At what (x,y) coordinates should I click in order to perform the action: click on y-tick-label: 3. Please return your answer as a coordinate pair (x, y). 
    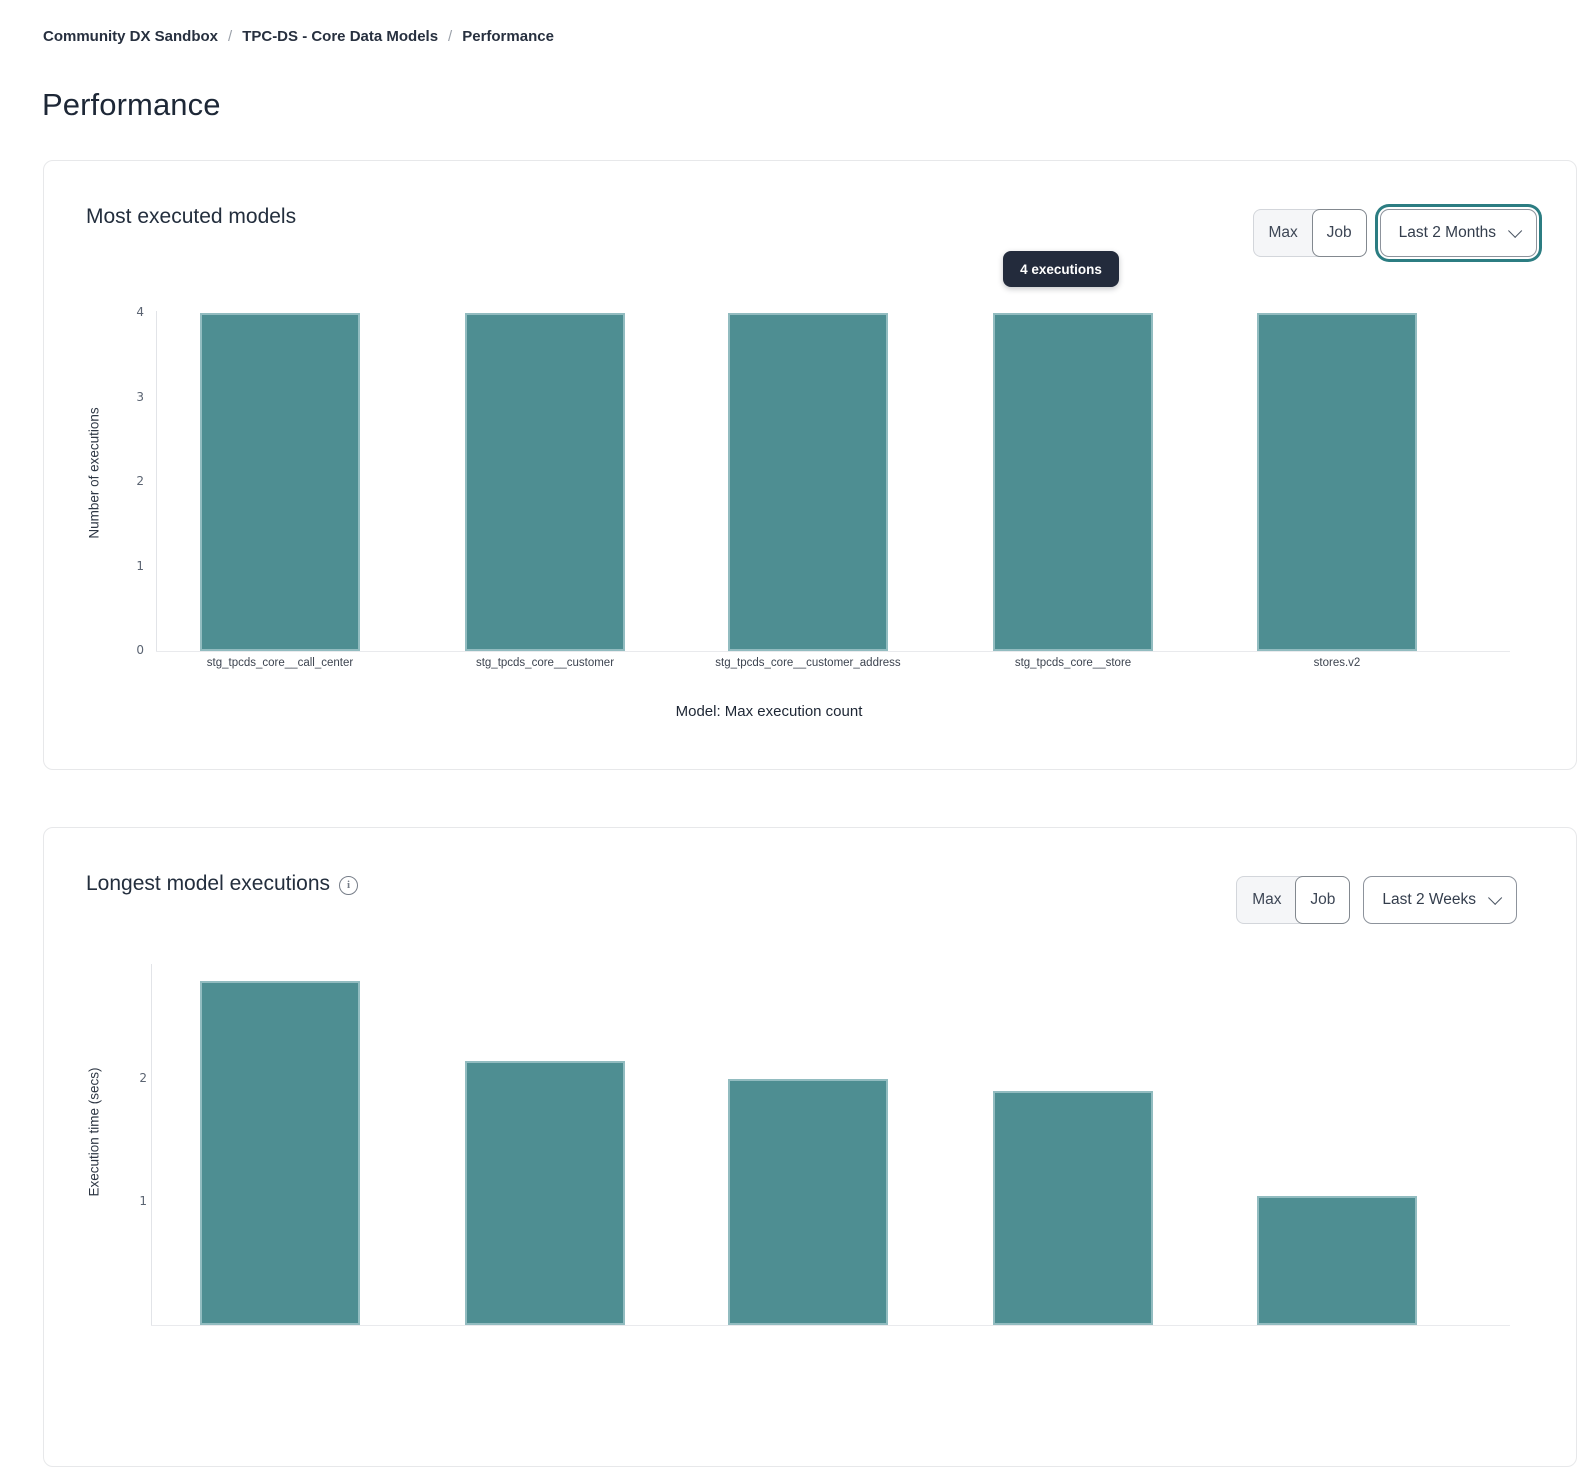
    Looking at the image, I should click on (140, 396).